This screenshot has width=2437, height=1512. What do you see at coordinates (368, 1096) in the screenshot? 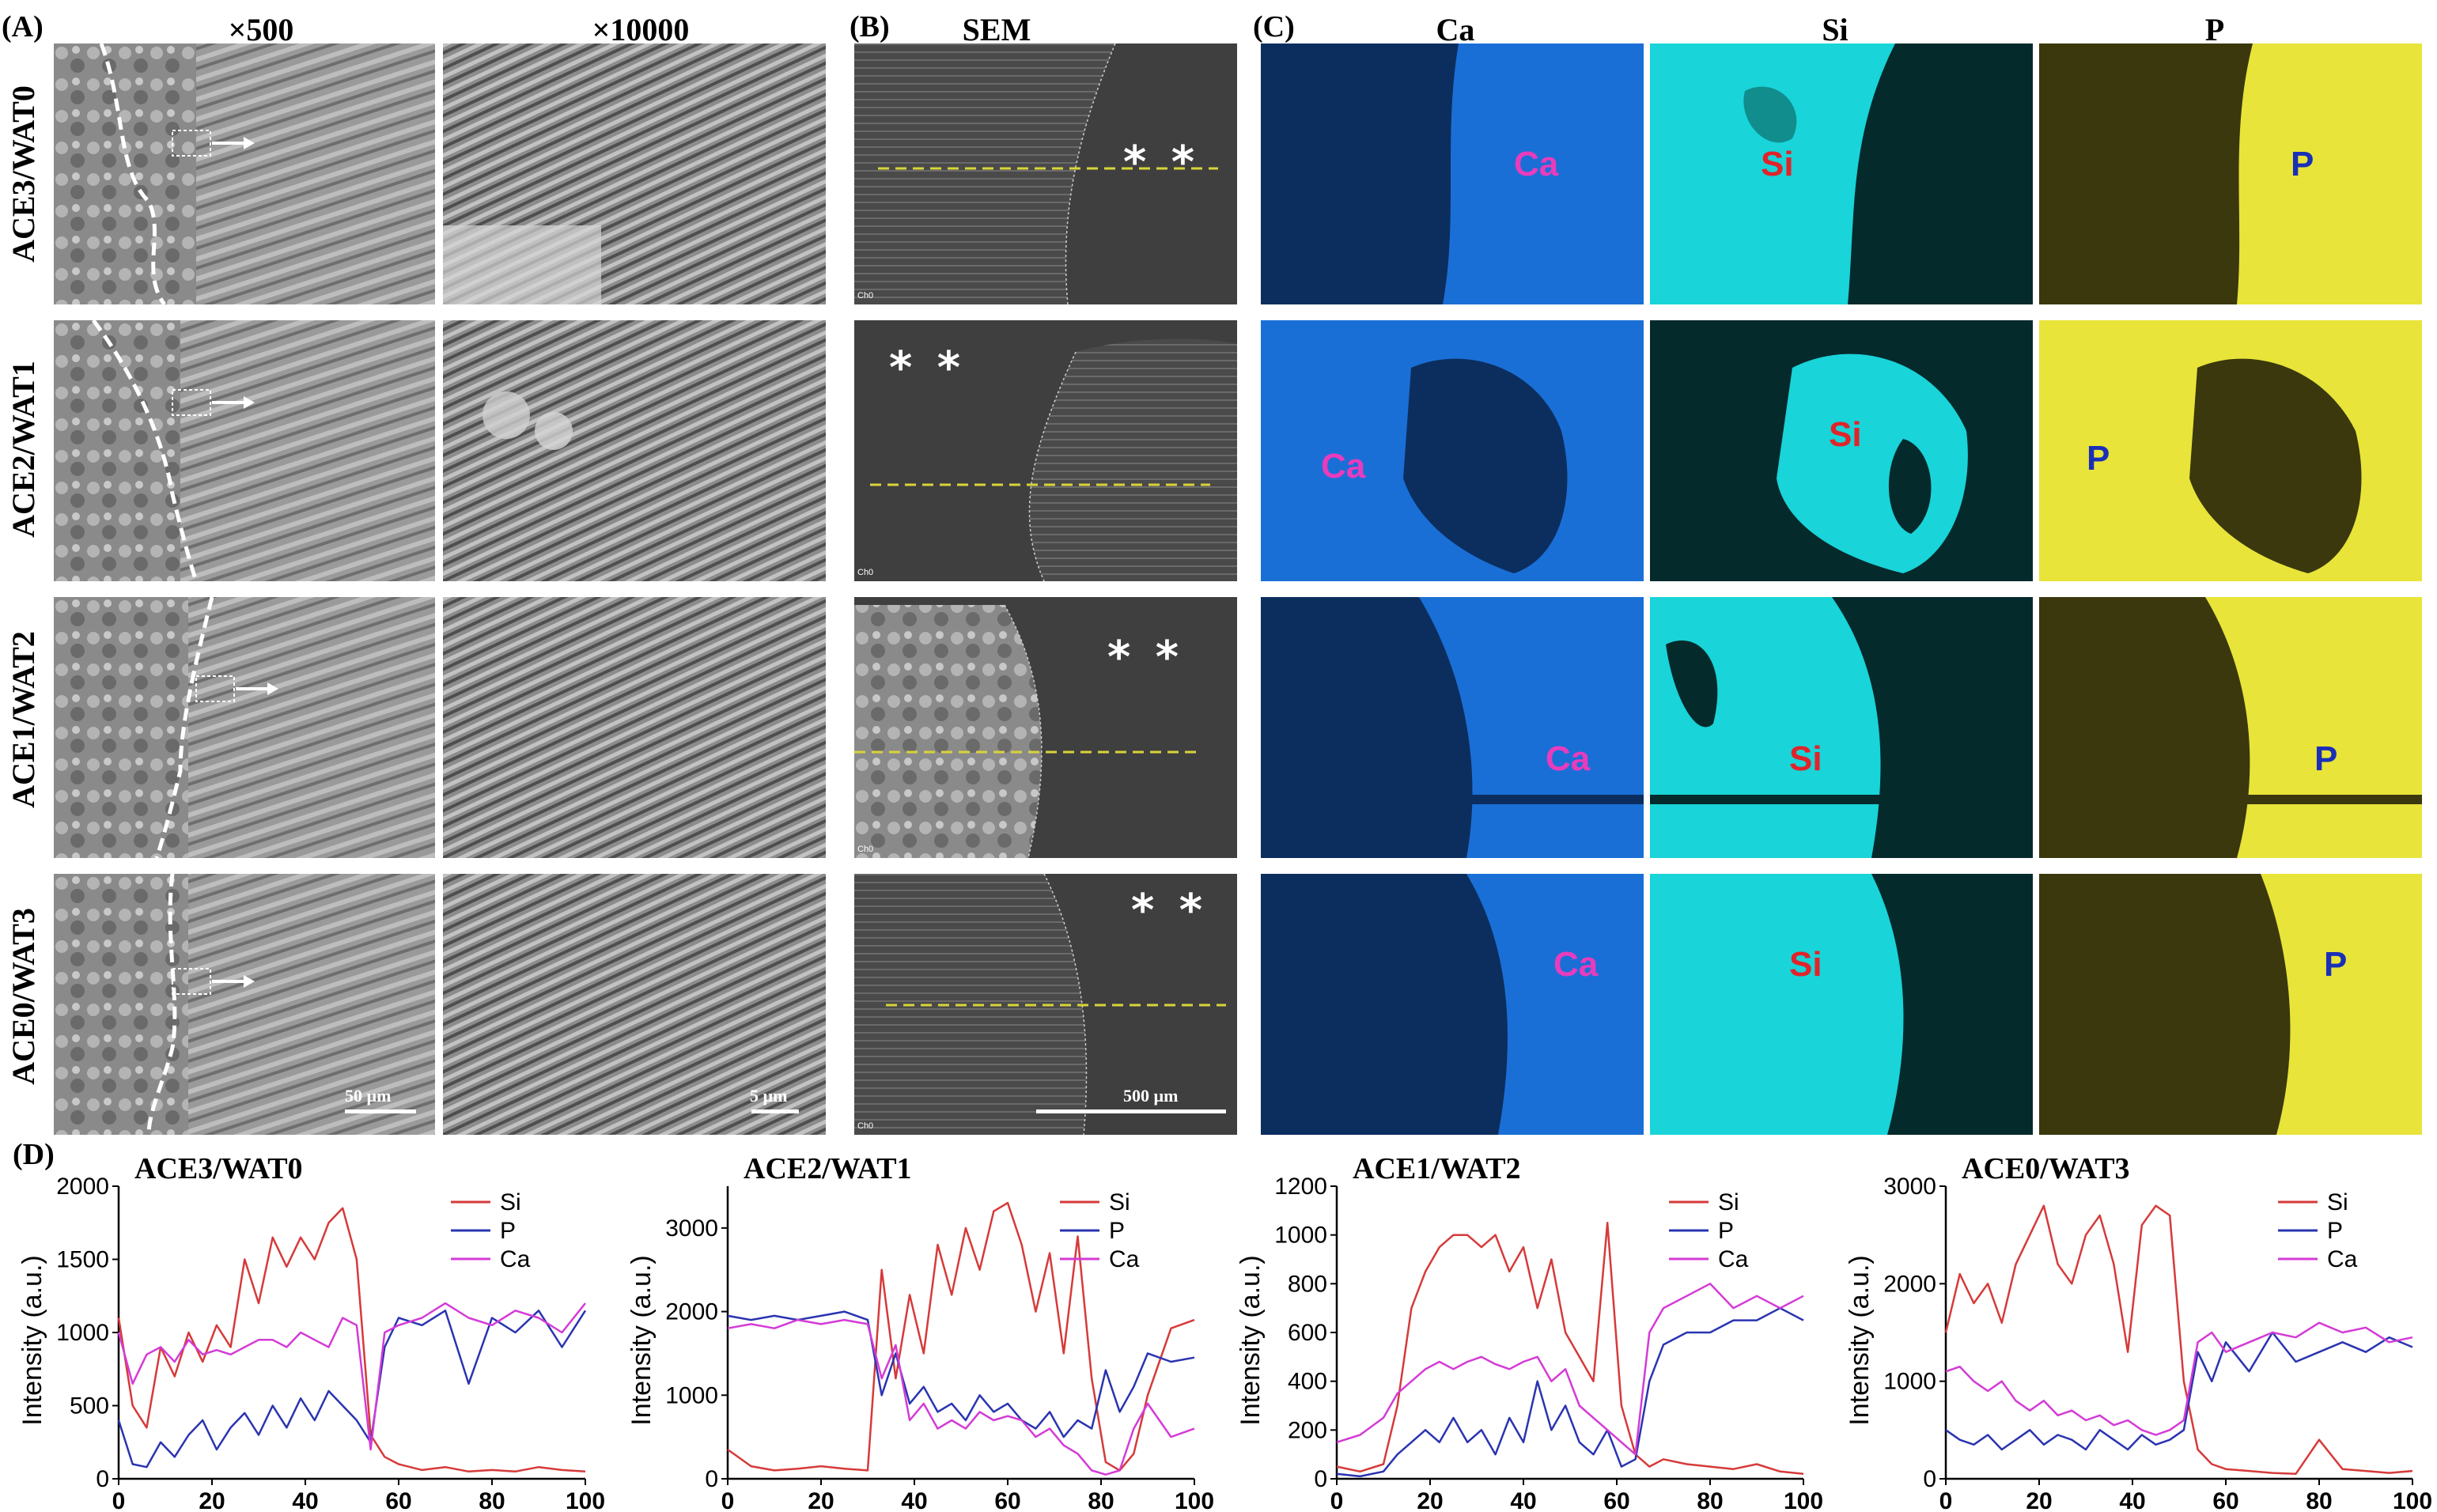
I see `scale-label-500: 50 µm` at bounding box center [368, 1096].